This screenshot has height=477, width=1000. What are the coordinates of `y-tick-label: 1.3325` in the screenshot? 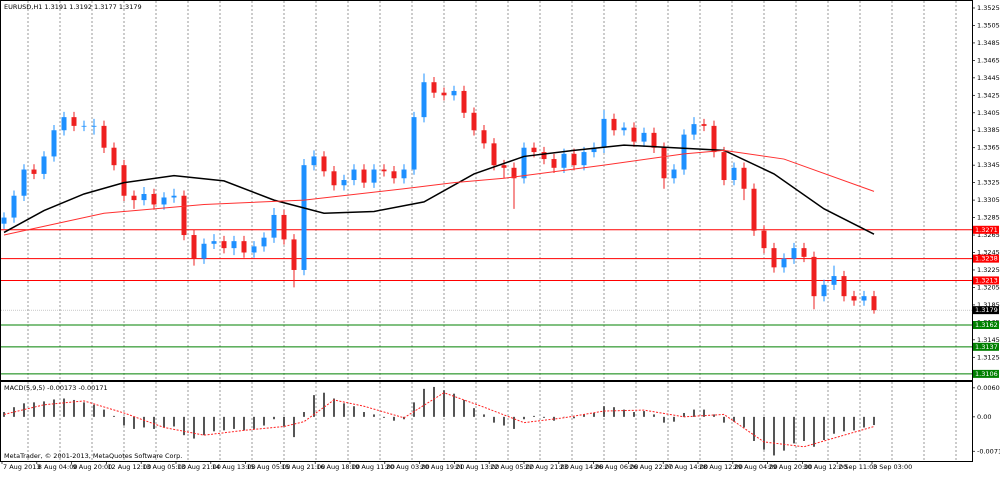 It's located at (988, 183).